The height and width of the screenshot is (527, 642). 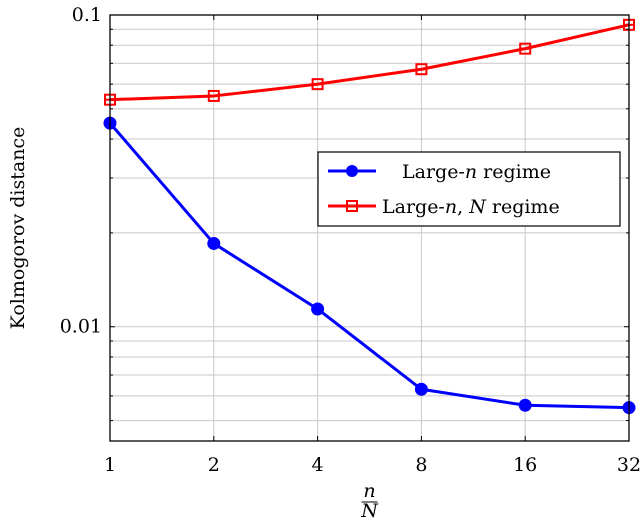 I want to click on legend-label-part: ,, so click(x=463, y=207).